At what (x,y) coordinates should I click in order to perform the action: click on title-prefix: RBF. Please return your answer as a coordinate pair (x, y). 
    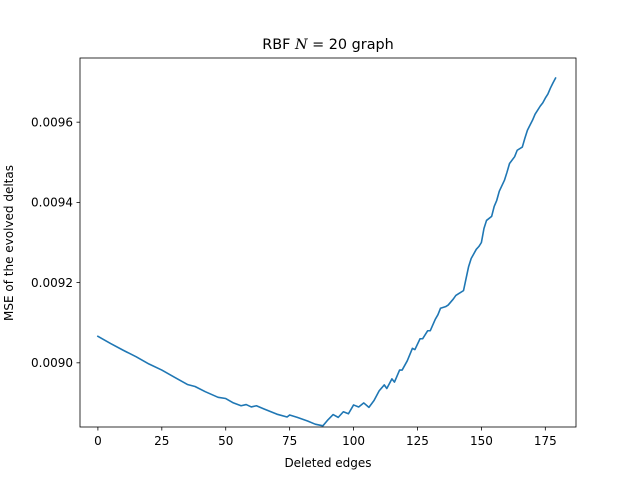
    Looking at the image, I should click on (278, 45).